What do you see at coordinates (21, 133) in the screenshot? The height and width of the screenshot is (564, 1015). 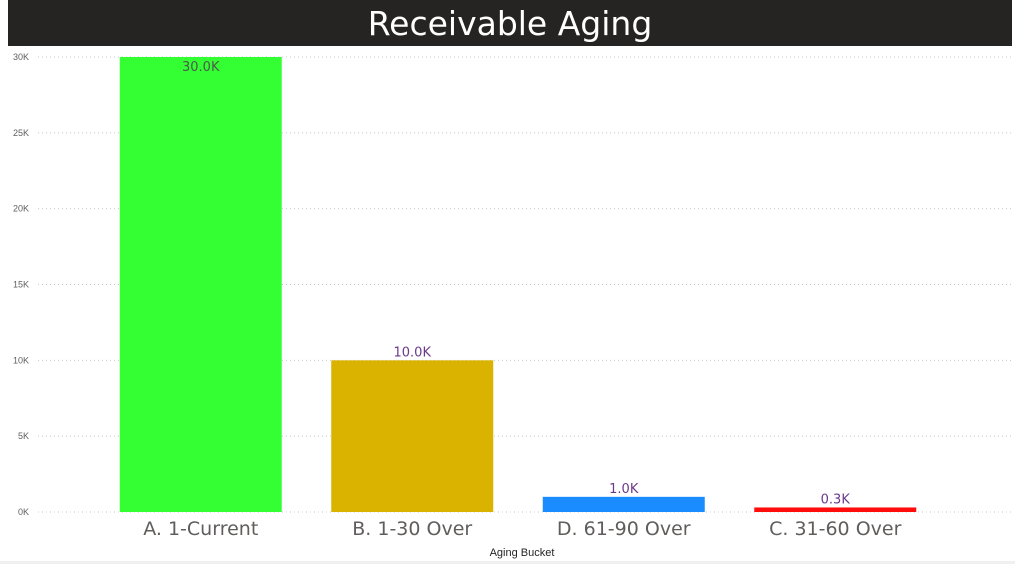 I see `y-tick-label: 25K` at bounding box center [21, 133].